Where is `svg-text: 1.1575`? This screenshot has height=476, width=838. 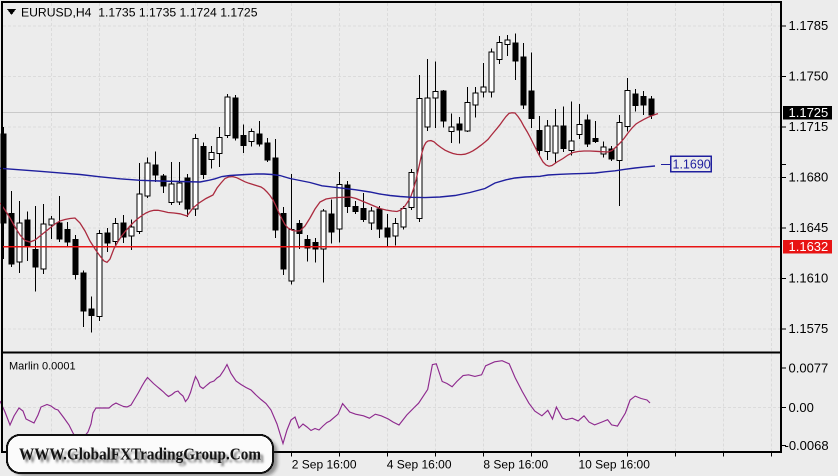 svg-text: 1.1575 is located at coordinates (809, 328).